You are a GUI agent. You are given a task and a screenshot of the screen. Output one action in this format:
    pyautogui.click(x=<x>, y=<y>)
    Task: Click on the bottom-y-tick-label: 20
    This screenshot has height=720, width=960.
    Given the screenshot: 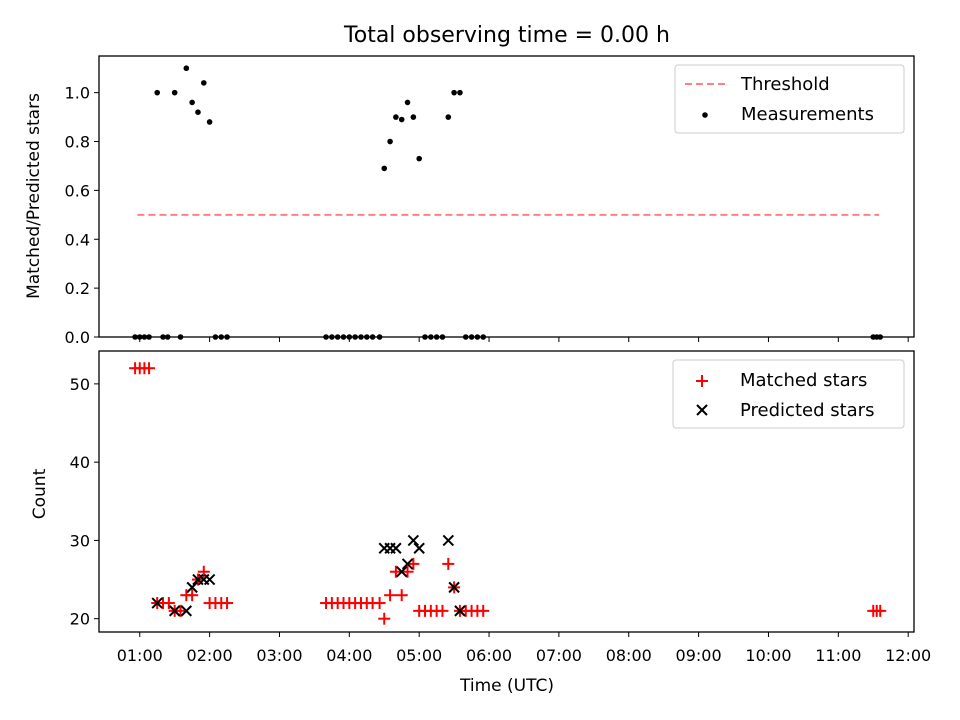 What is the action you would take?
    pyautogui.click(x=80, y=619)
    